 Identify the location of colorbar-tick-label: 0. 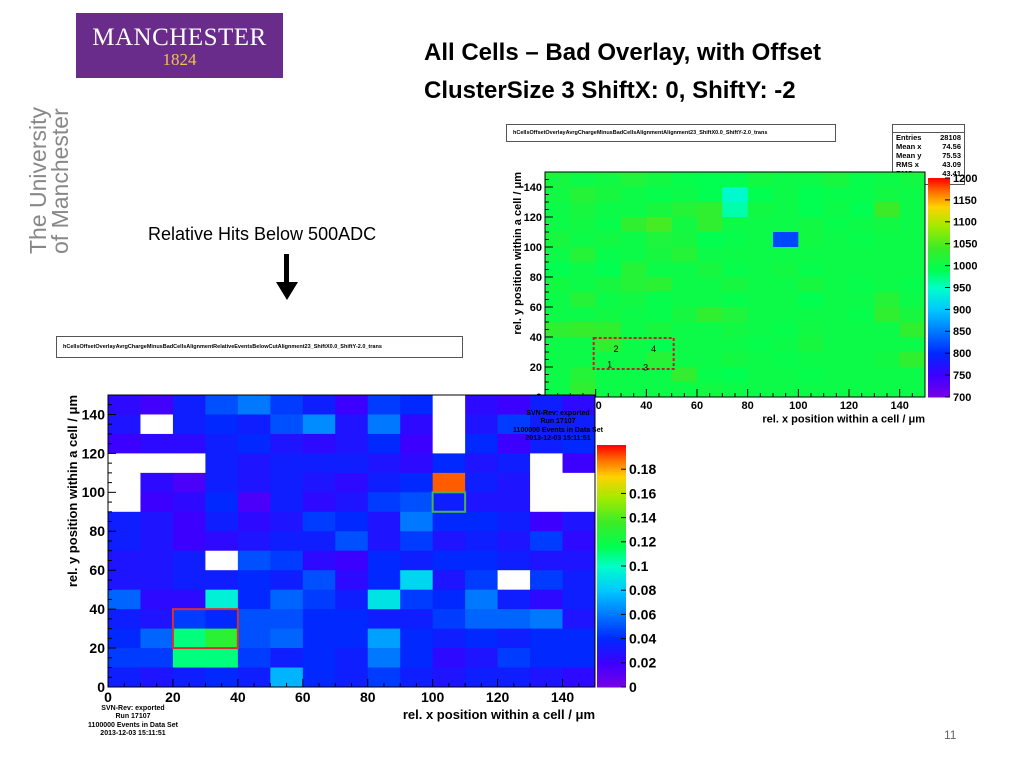
(633, 687).